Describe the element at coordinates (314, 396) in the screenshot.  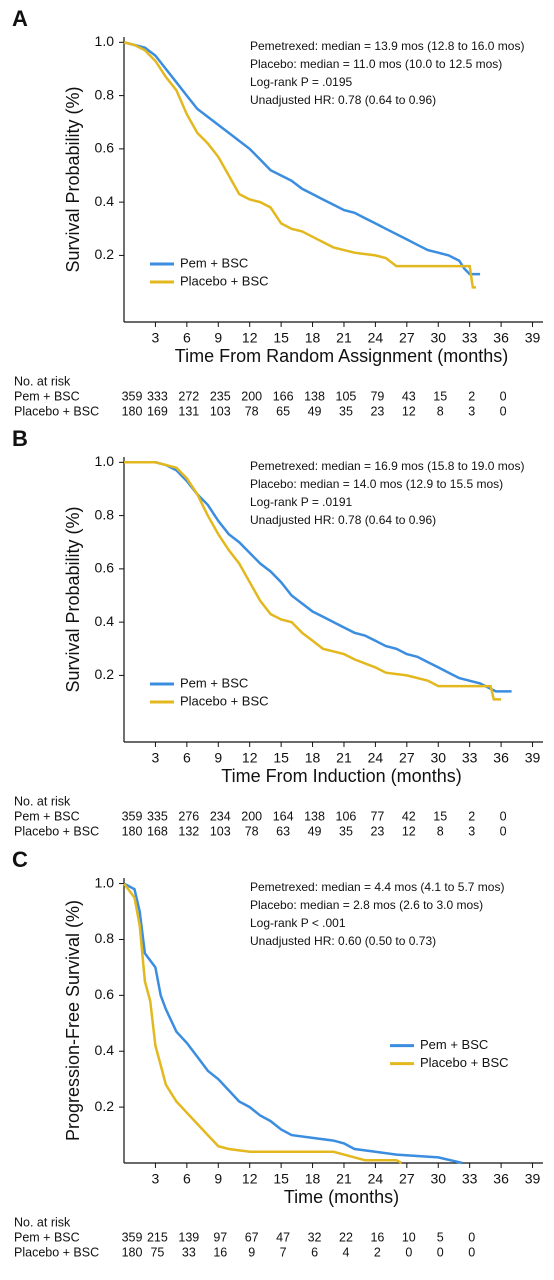
I see `risk-count: 138` at that location.